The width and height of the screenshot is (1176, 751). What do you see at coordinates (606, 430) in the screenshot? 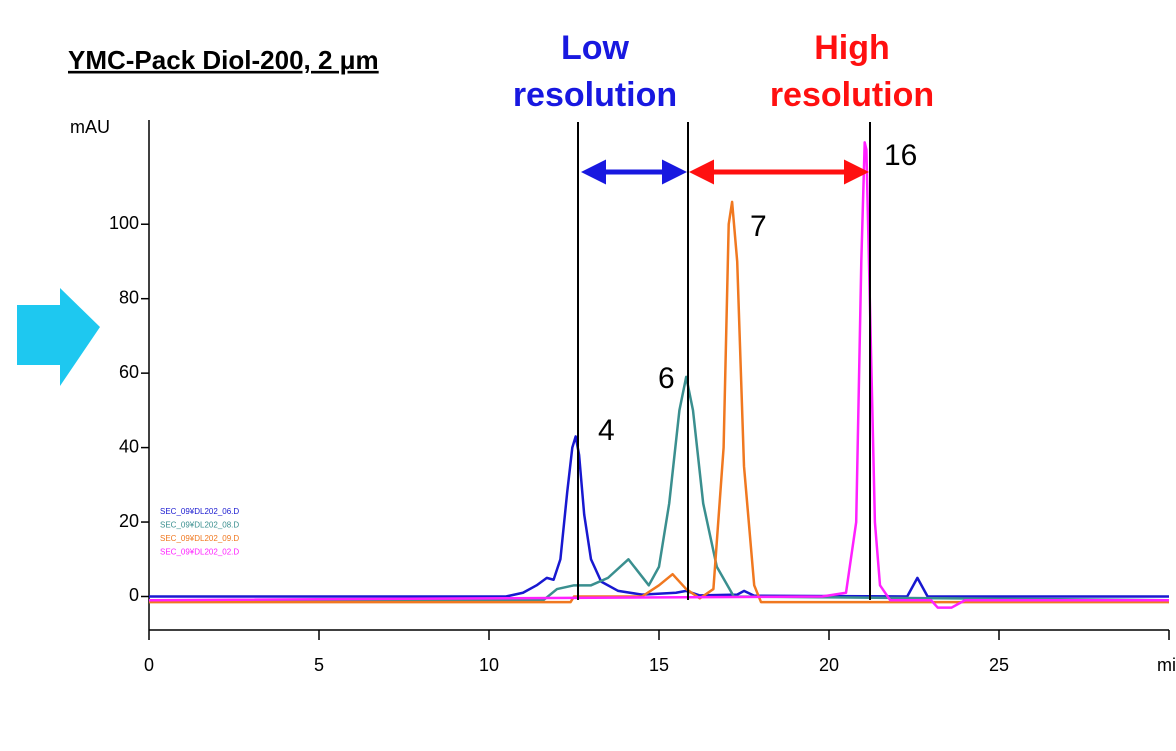
I see `peak-label: 4` at bounding box center [606, 430].